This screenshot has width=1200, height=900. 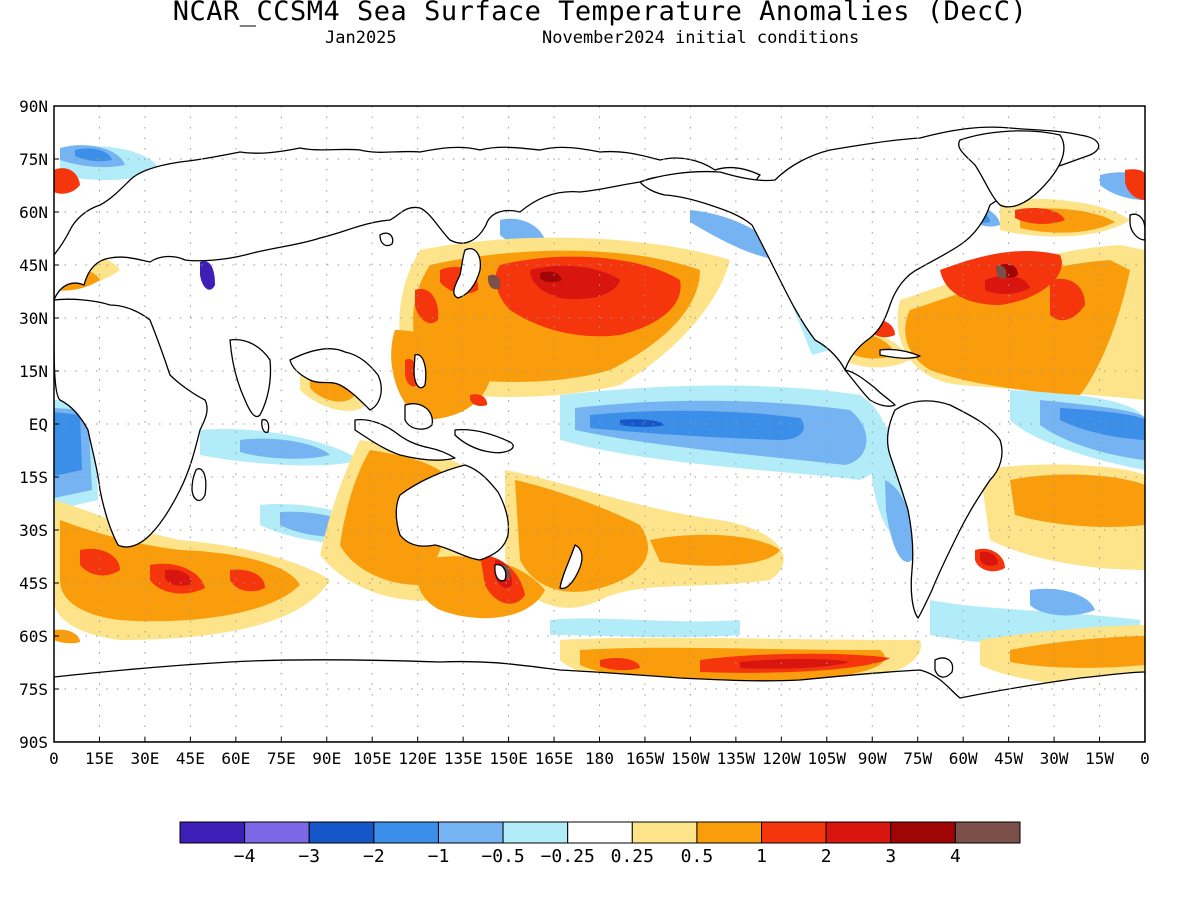 I want to click on colorbar-tick-label: −2, so click(x=374, y=856).